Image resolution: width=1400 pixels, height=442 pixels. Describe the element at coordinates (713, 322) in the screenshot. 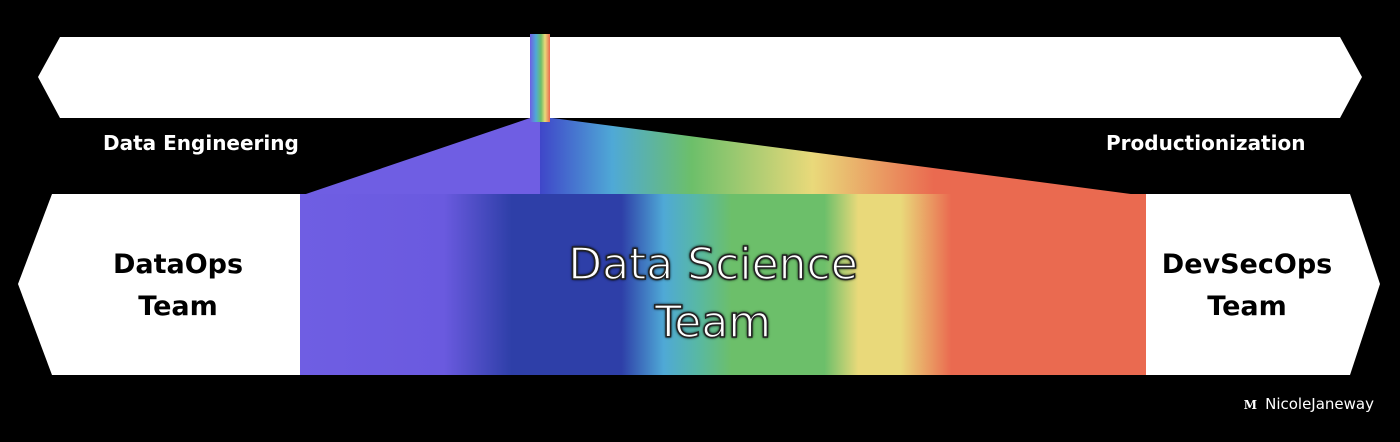

I see `data-science-team-line2: Team` at that location.